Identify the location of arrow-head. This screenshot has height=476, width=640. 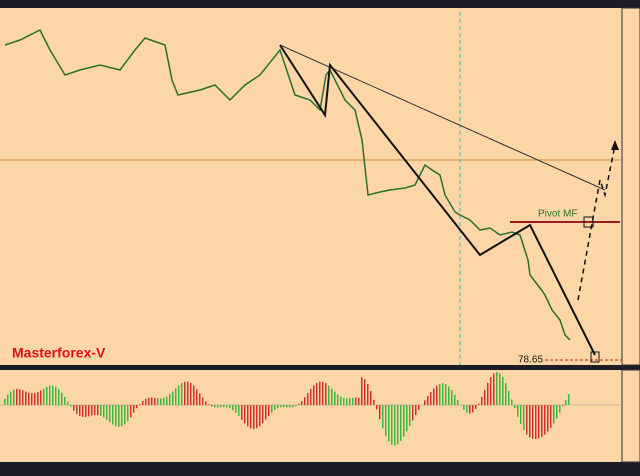
(615, 145).